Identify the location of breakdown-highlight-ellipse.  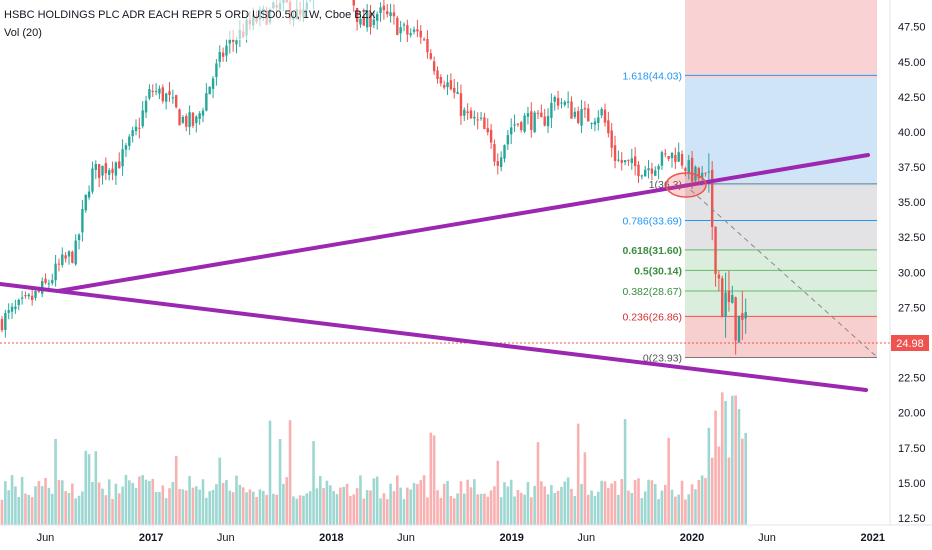
(686, 185).